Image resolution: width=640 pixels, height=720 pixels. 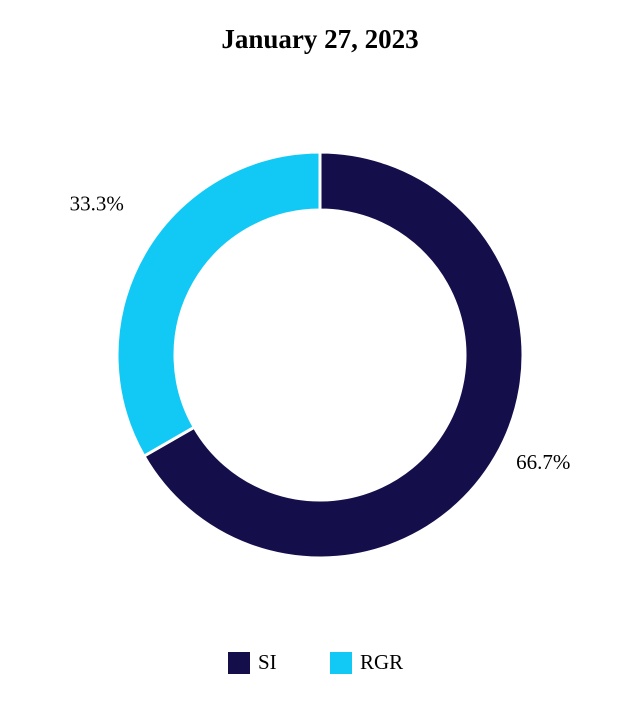 What do you see at coordinates (218, 304) in the screenshot?
I see `slice` at bounding box center [218, 304].